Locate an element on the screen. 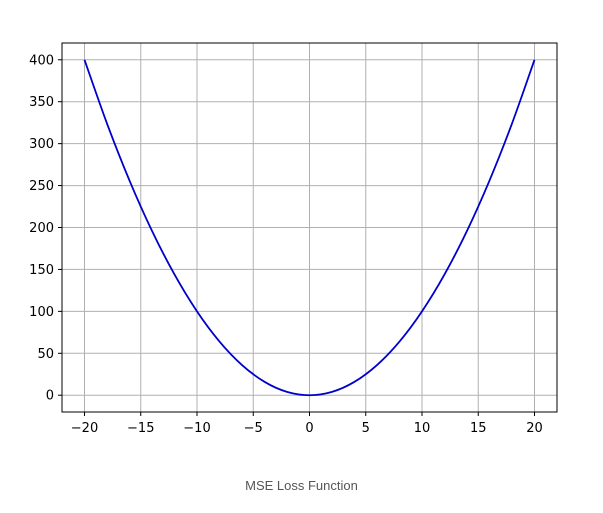  x-tick-label: 0 is located at coordinates (309, 428).